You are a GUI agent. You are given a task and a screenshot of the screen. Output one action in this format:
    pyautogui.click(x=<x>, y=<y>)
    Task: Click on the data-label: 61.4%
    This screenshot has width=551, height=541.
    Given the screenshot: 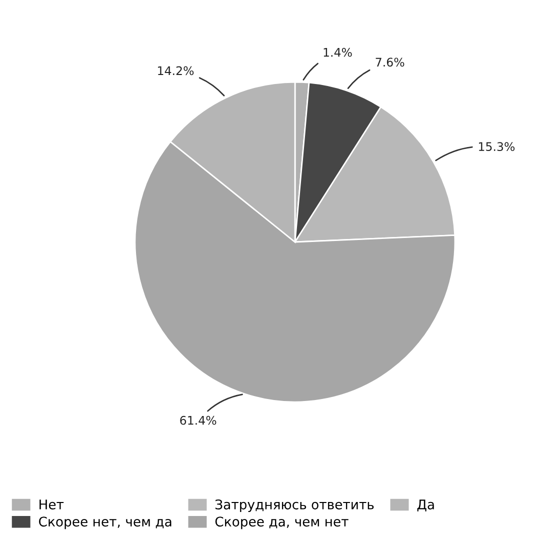 What is the action you would take?
    pyautogui.click(x=198, y=420)
    